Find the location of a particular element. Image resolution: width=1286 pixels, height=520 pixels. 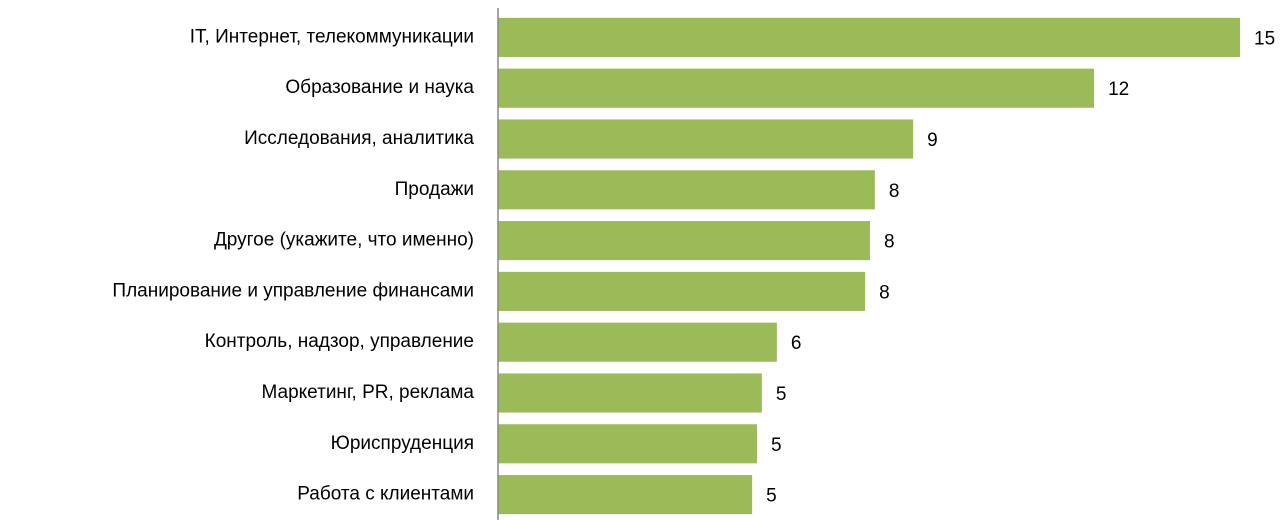

y-tick-label: Юриспруденция is located at coordinates (402, 443).